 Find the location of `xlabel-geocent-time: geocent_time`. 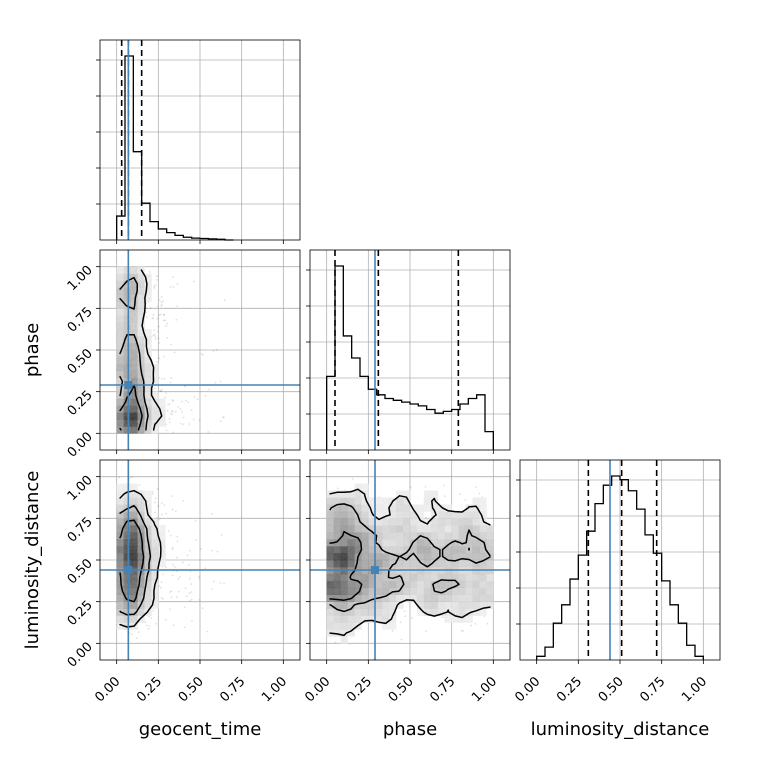

xlabel-geocent-time: geocent_time is located at coordinates (200, 729).